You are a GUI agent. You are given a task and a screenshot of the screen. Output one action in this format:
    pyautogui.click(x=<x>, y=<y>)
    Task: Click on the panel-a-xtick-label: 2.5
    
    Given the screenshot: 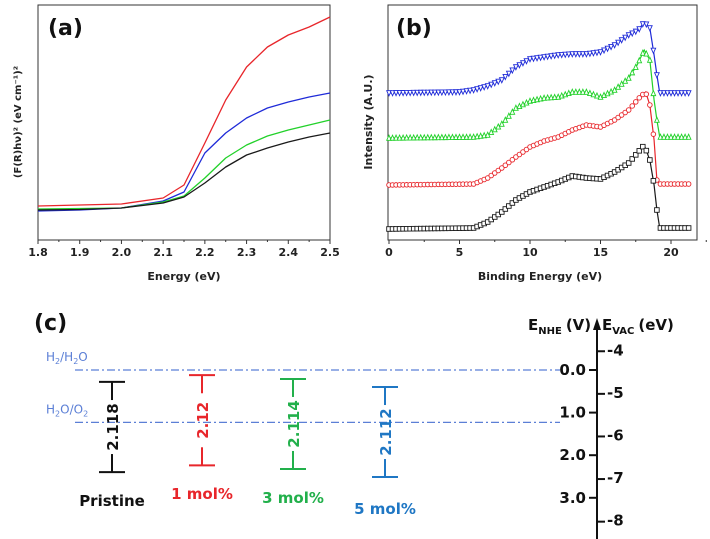 What is the action you would take?
    pyautogui.click(x=330, y=252)
    